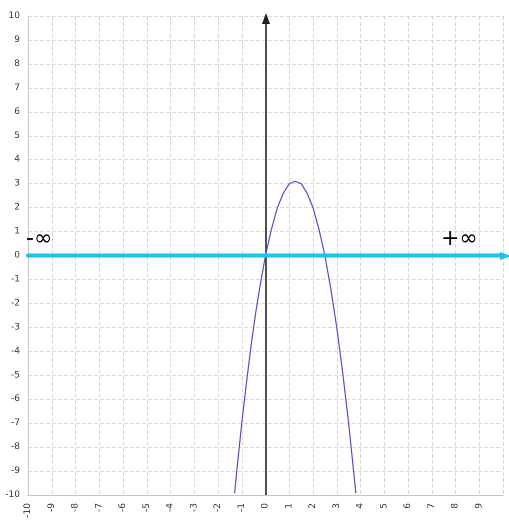  I want to click on x-tick-label: -5, so click(147, 507).